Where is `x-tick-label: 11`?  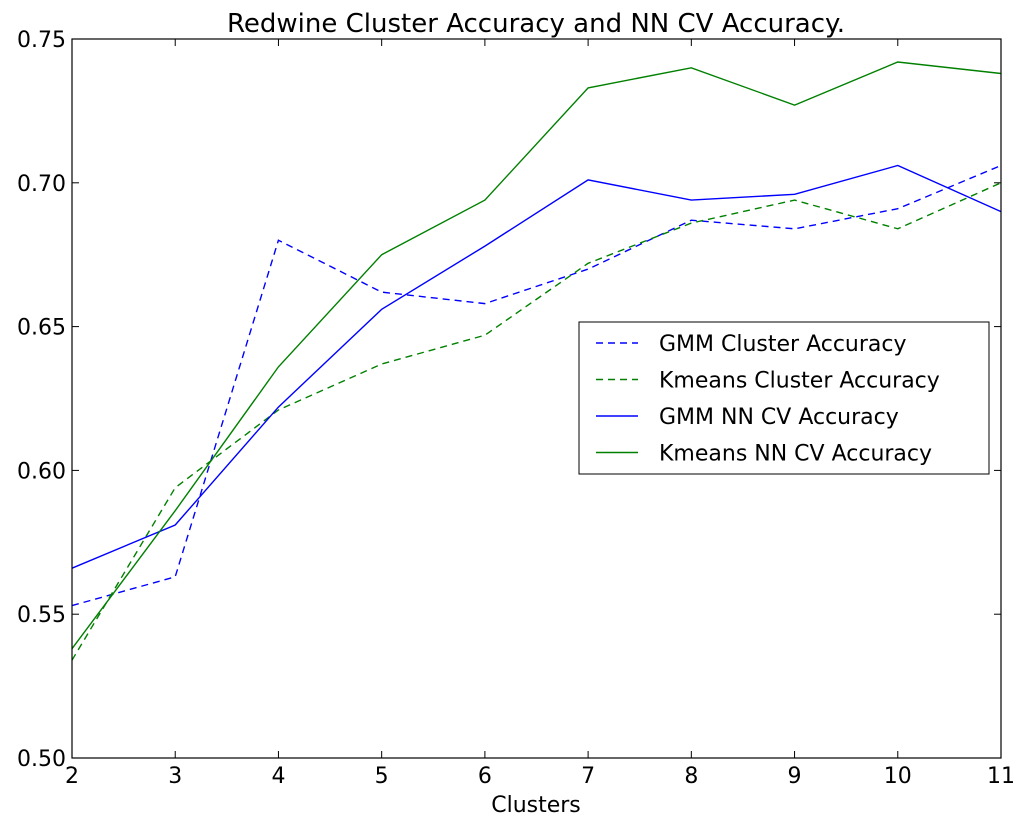
x-tick-label: 11 is located at coordinates (1001, 776).